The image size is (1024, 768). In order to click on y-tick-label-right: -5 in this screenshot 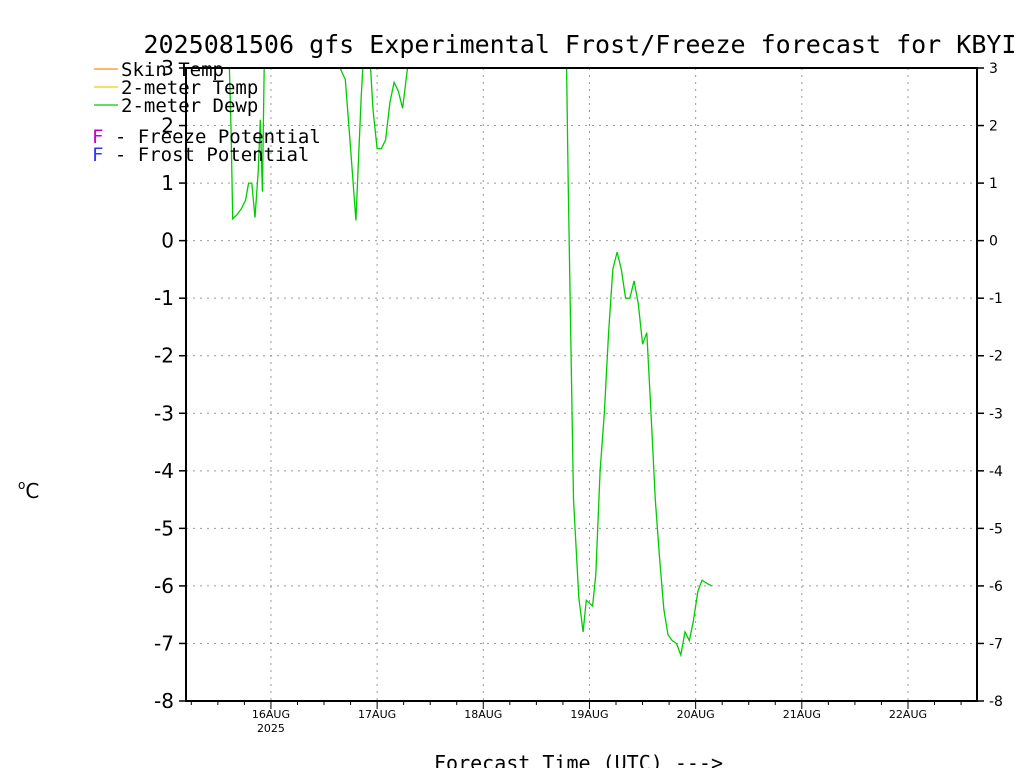, I will do `click(996, 529)`.